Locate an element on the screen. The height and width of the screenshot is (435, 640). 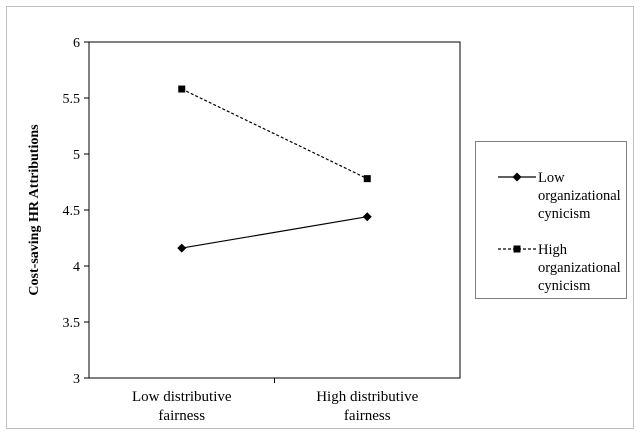
chart-series is located at coordinates (274, 169).